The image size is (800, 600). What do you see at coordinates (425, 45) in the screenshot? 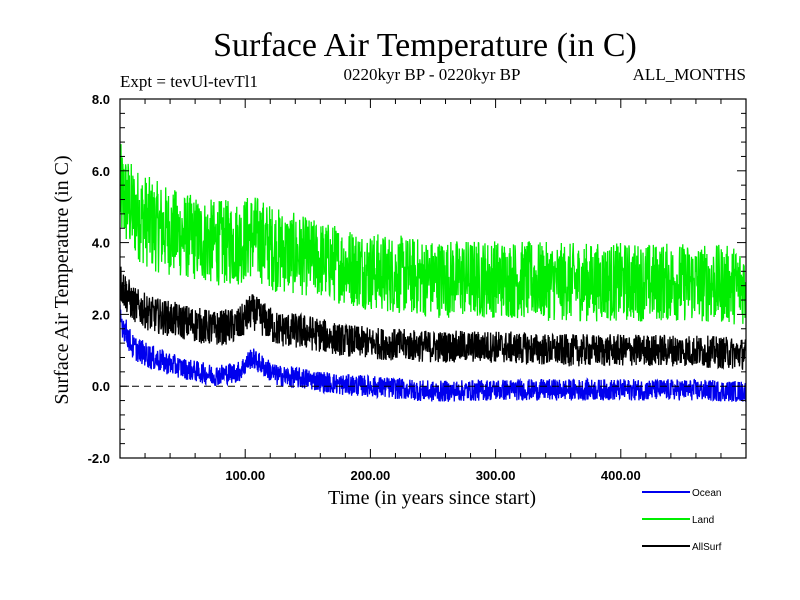
I see `chart-title: Surface Air Temperature (in C)` at bounding box center [425, 45].